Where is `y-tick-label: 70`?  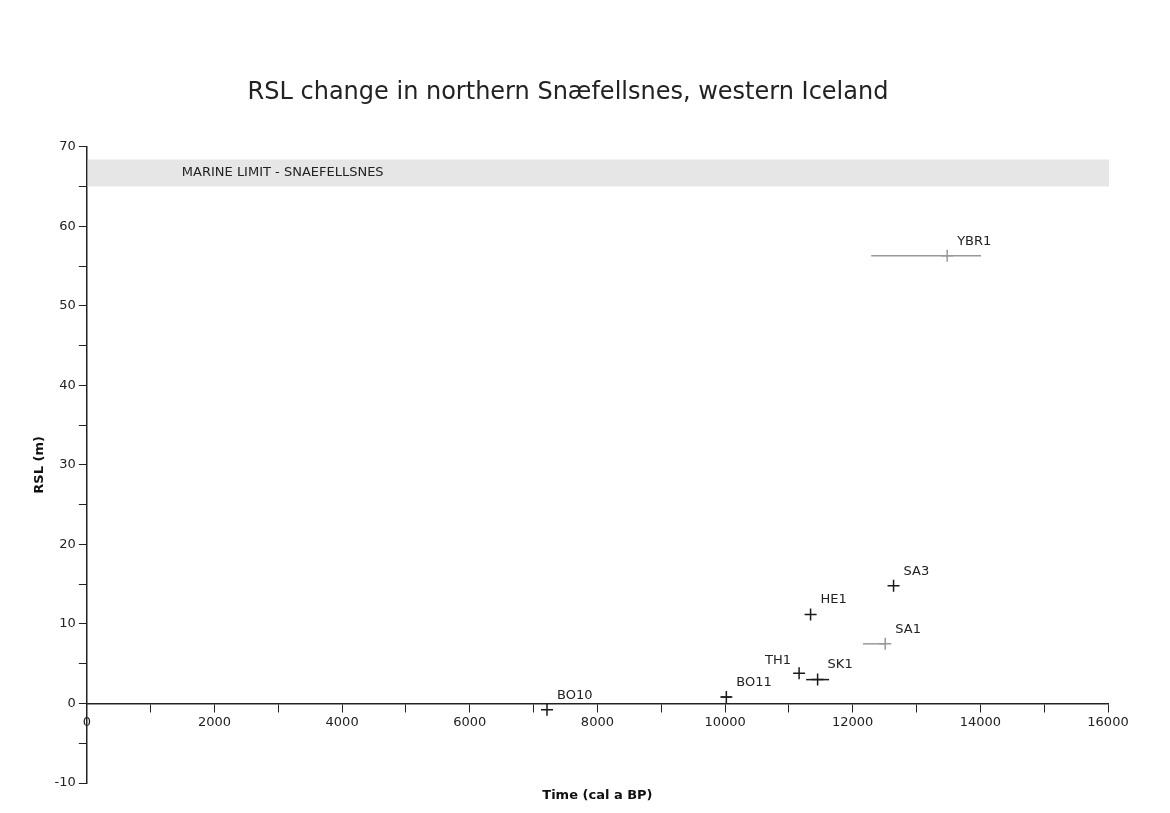
y-tick-label: 70 is located at coordinates (67, 146).